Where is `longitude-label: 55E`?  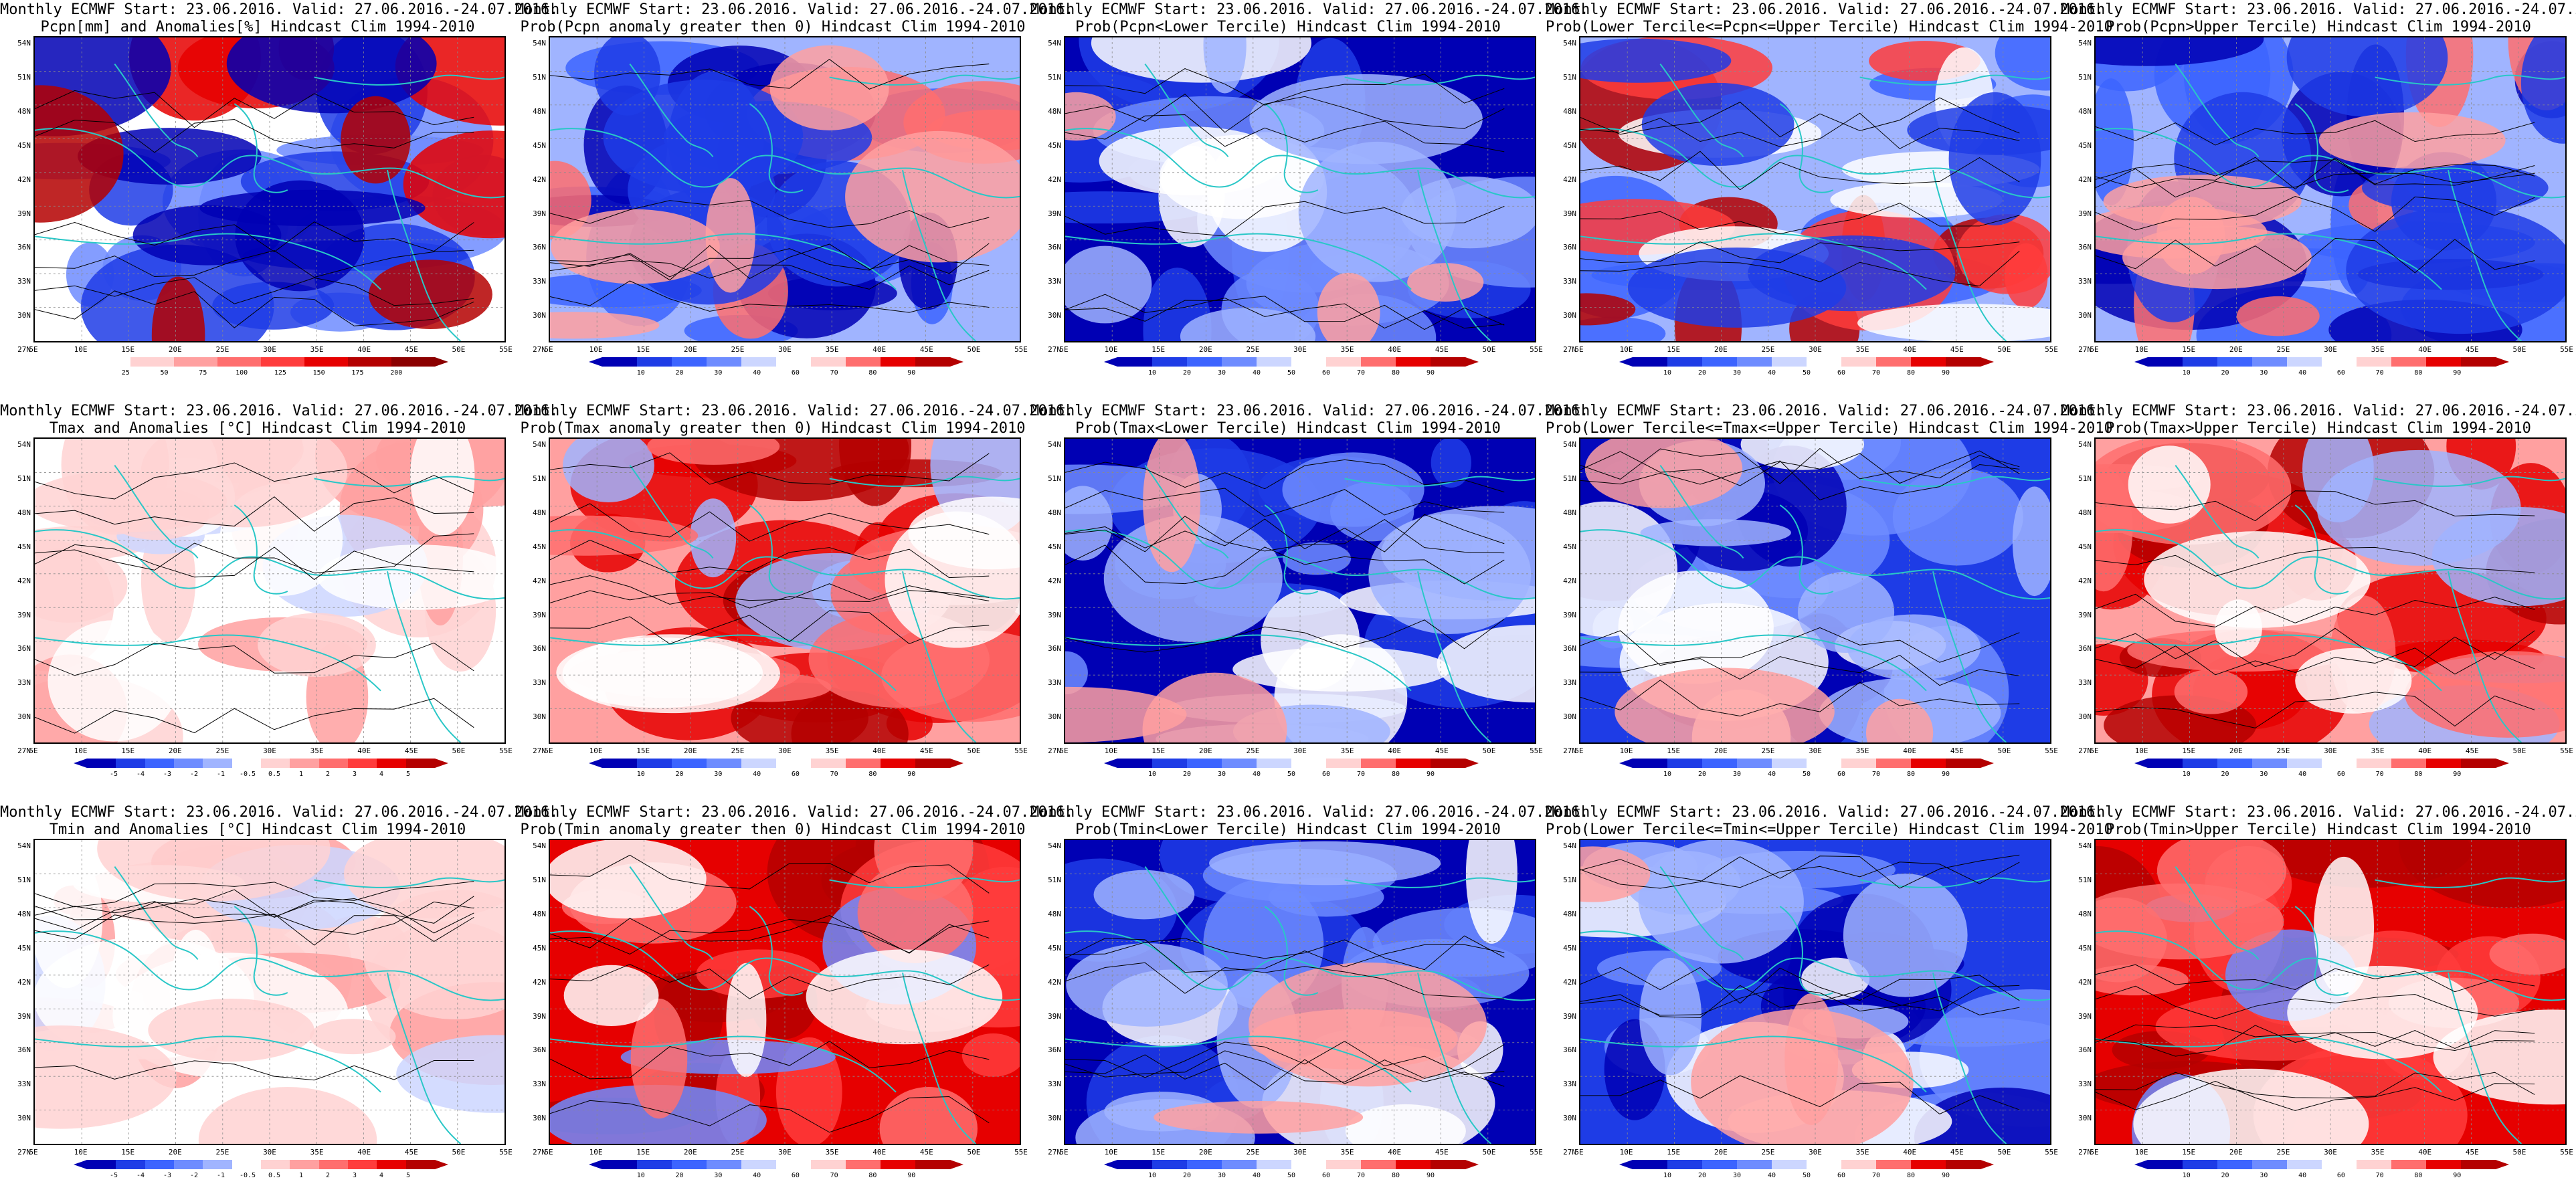 longitude-label: 55E is located at coordinates (506, 750).